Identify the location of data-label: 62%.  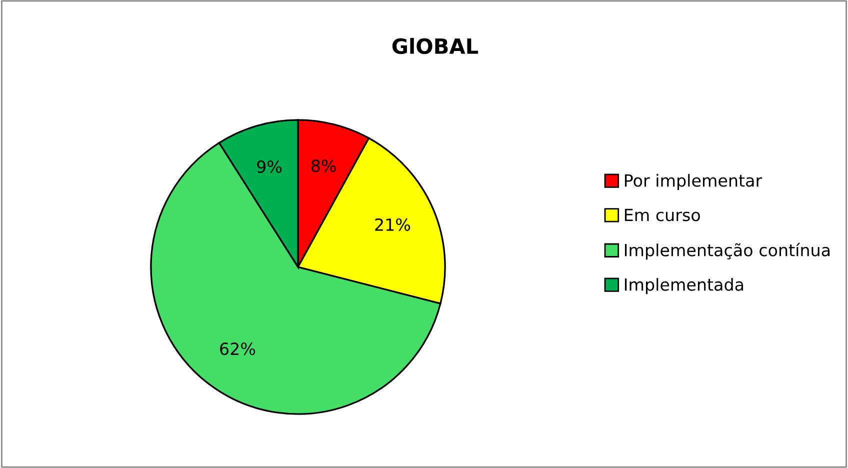
(238, 349).